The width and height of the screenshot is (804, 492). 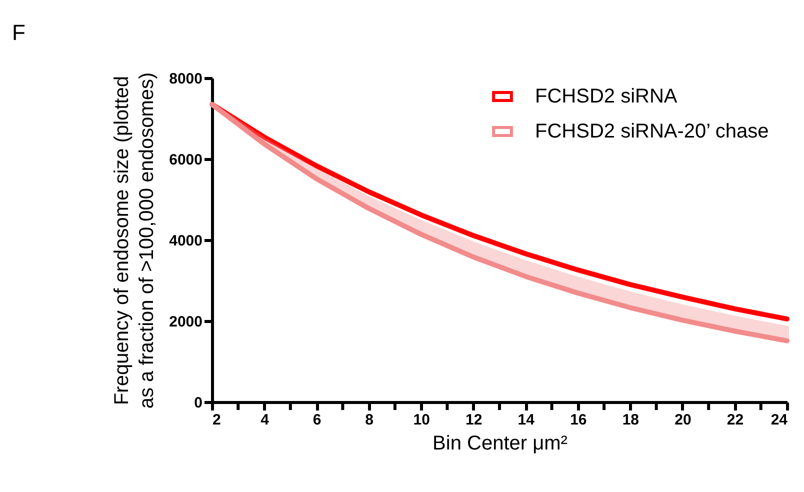 What do you see at coordinates (683, 420) in the screenshot?
I see `x-tick-label: 20` at bounding box center [683, 420].